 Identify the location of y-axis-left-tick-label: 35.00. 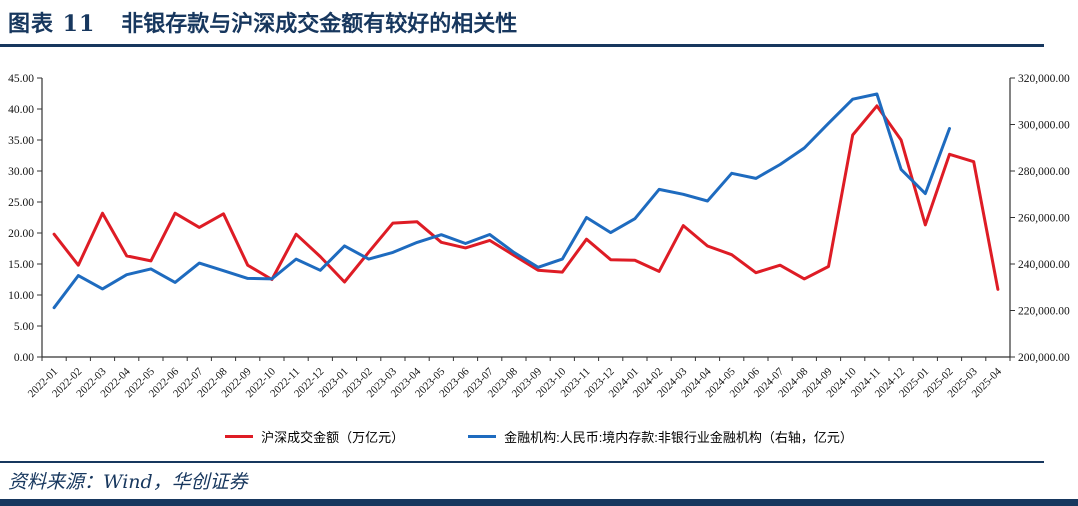
(21, 141).